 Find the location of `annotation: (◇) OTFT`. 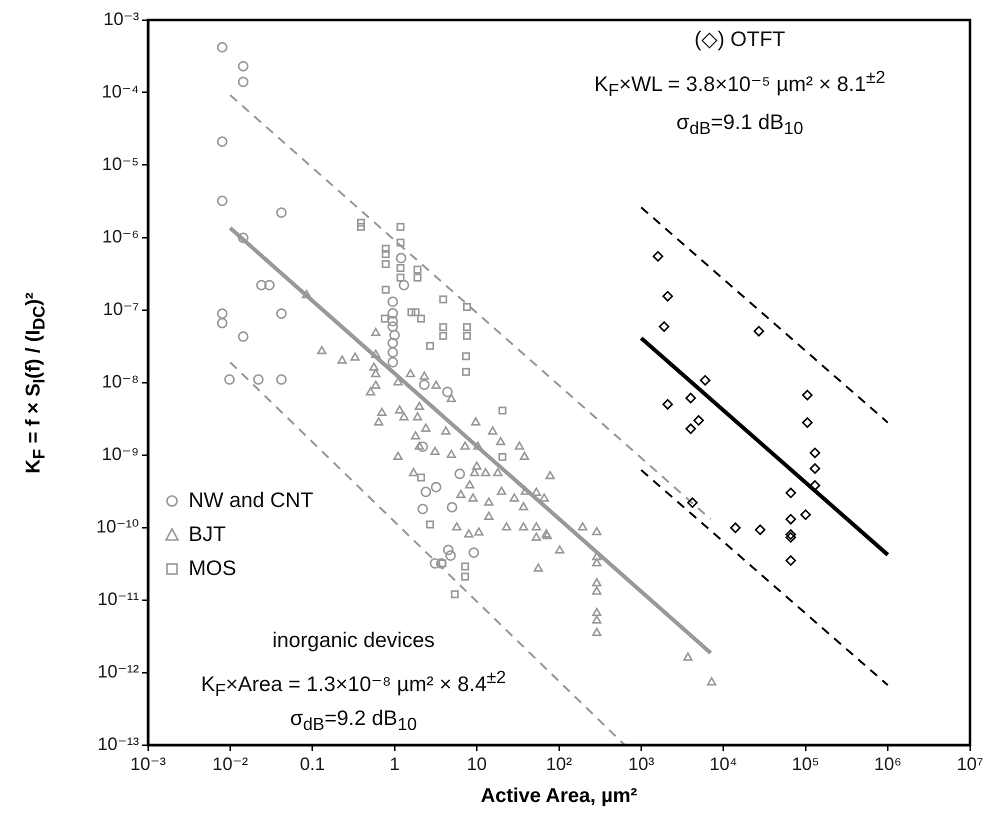

annotation: (◇) OTFT is located at coordinates (740, 39).